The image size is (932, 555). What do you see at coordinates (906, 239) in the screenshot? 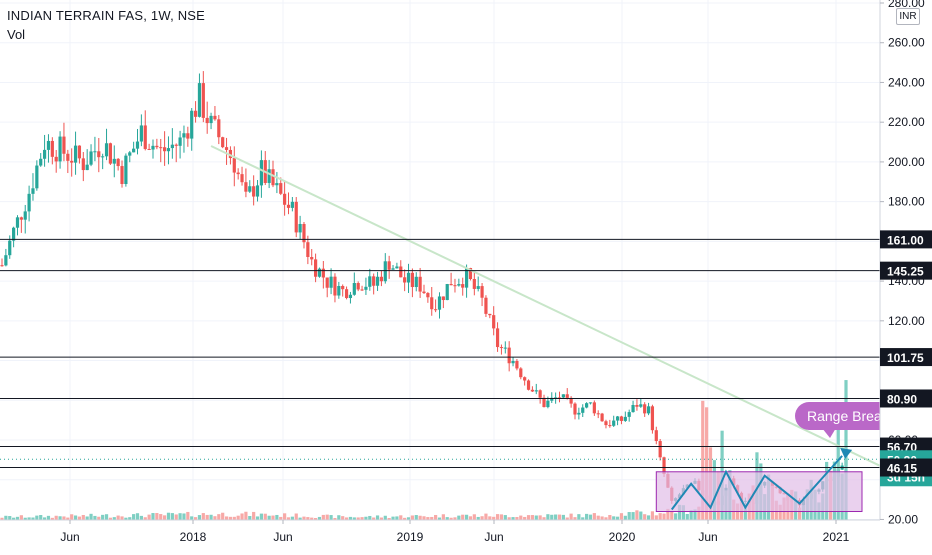
I see `level-price-label-bg` at bounding box center [906, 239].